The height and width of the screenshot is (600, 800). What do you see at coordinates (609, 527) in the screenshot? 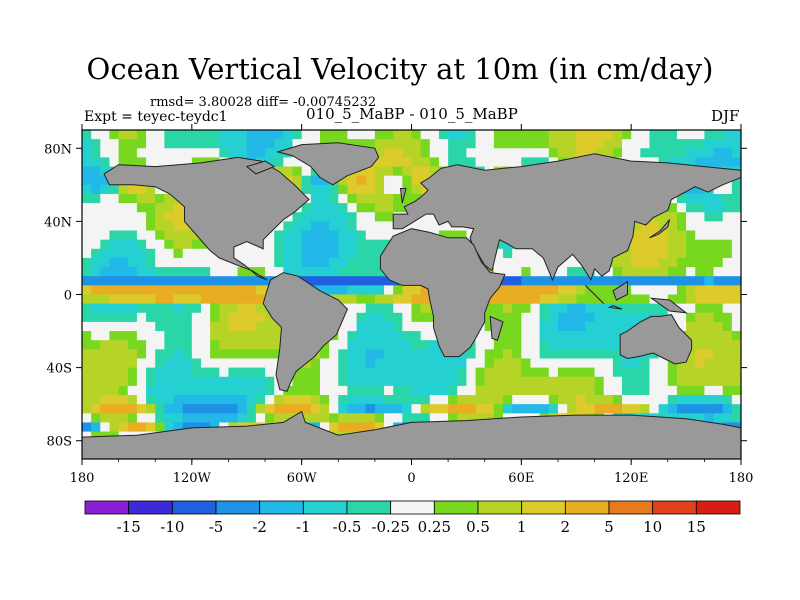
I see `colorbar-label: 5` at bounding box center [609, 527].